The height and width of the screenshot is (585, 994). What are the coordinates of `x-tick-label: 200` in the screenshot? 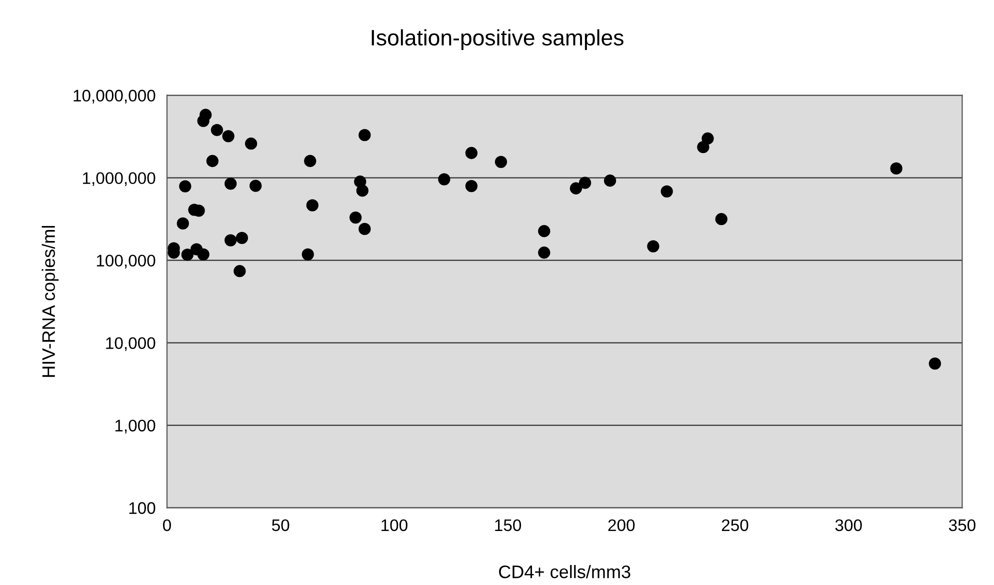 It's located at (621, 525).